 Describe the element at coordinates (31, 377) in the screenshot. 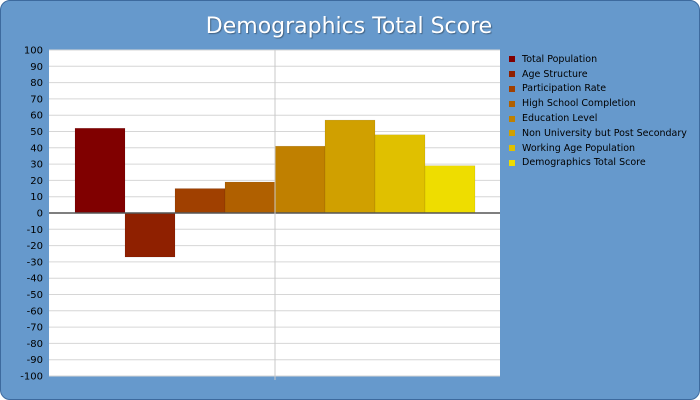

I see `y-tick-label: -100` at that location.